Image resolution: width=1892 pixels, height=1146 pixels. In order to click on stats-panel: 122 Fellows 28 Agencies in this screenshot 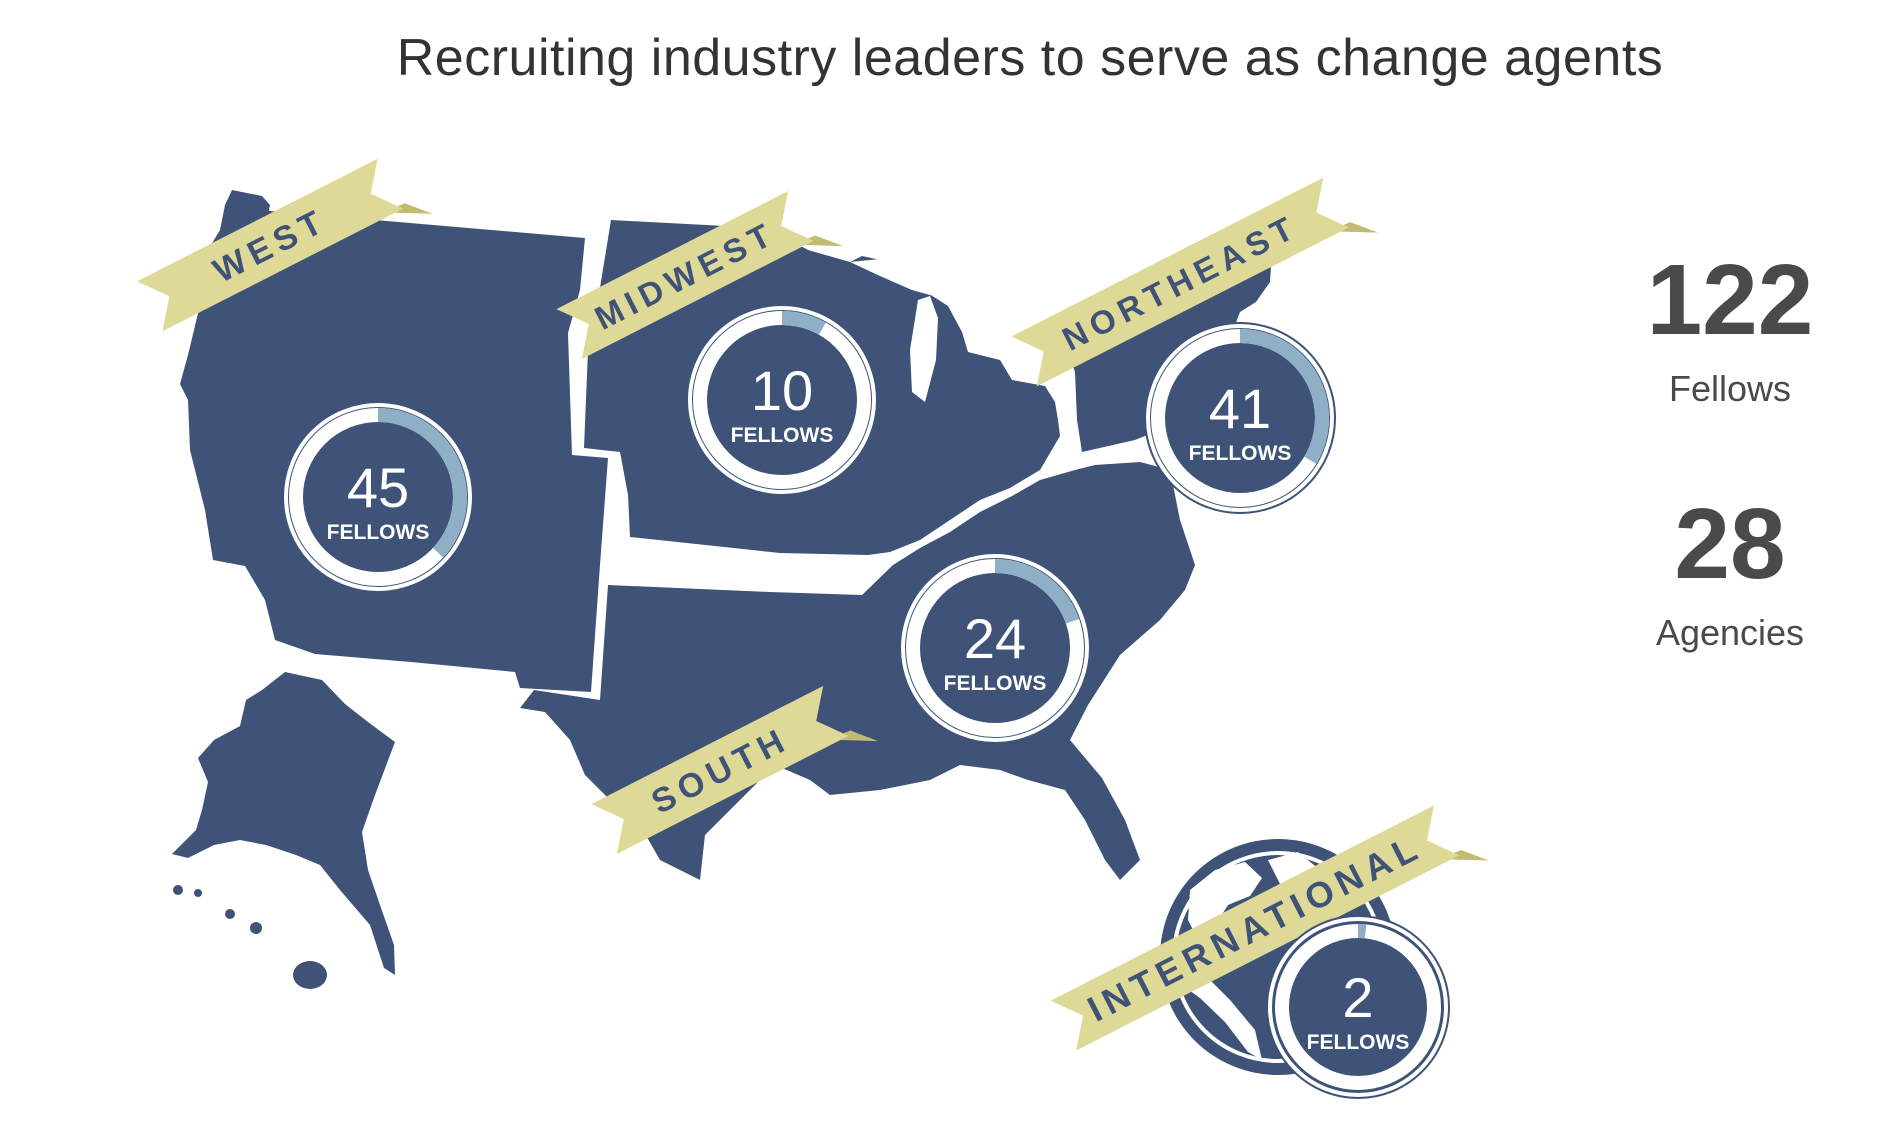, I will do `click(1730, 452)`.